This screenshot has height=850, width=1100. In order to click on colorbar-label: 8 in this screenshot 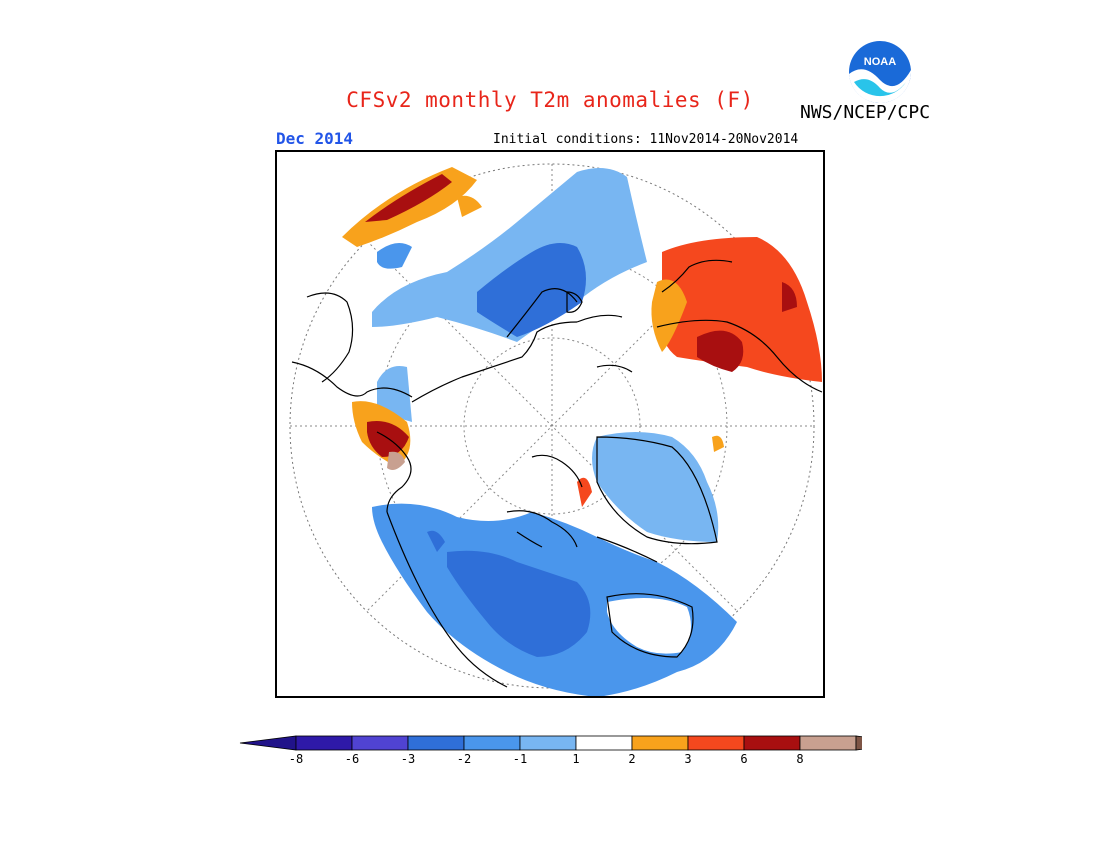, I will do `click(800, 759)`.